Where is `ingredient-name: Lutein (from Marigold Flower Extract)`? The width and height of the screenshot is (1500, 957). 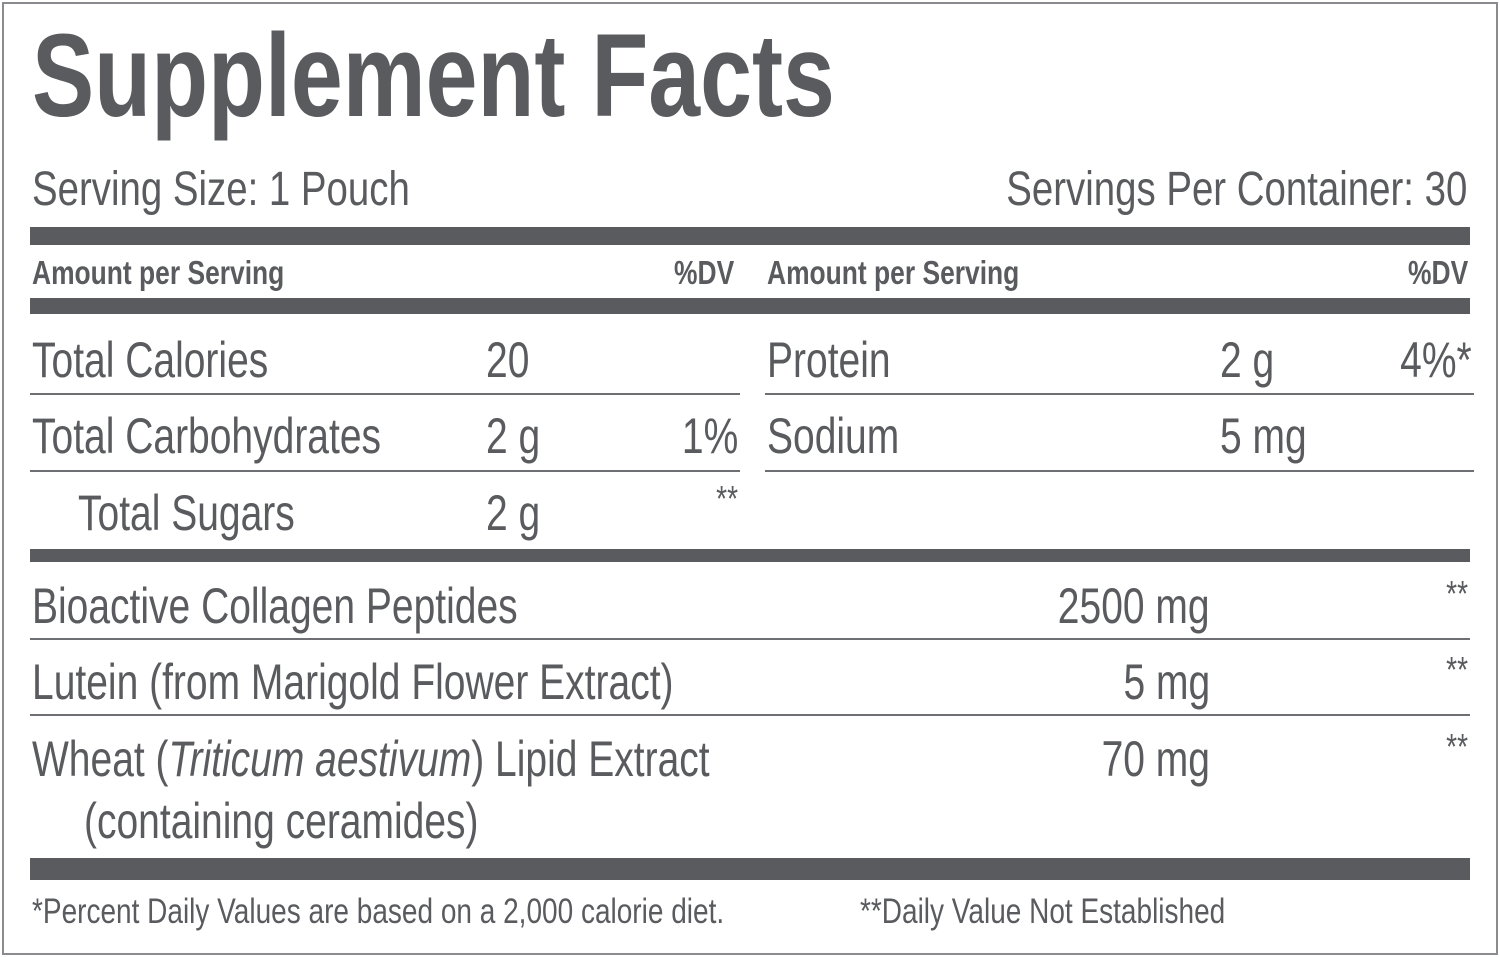
ingredient-name: Lutein (from Marigold Flower Extract) is located at coordinates (353, 681).